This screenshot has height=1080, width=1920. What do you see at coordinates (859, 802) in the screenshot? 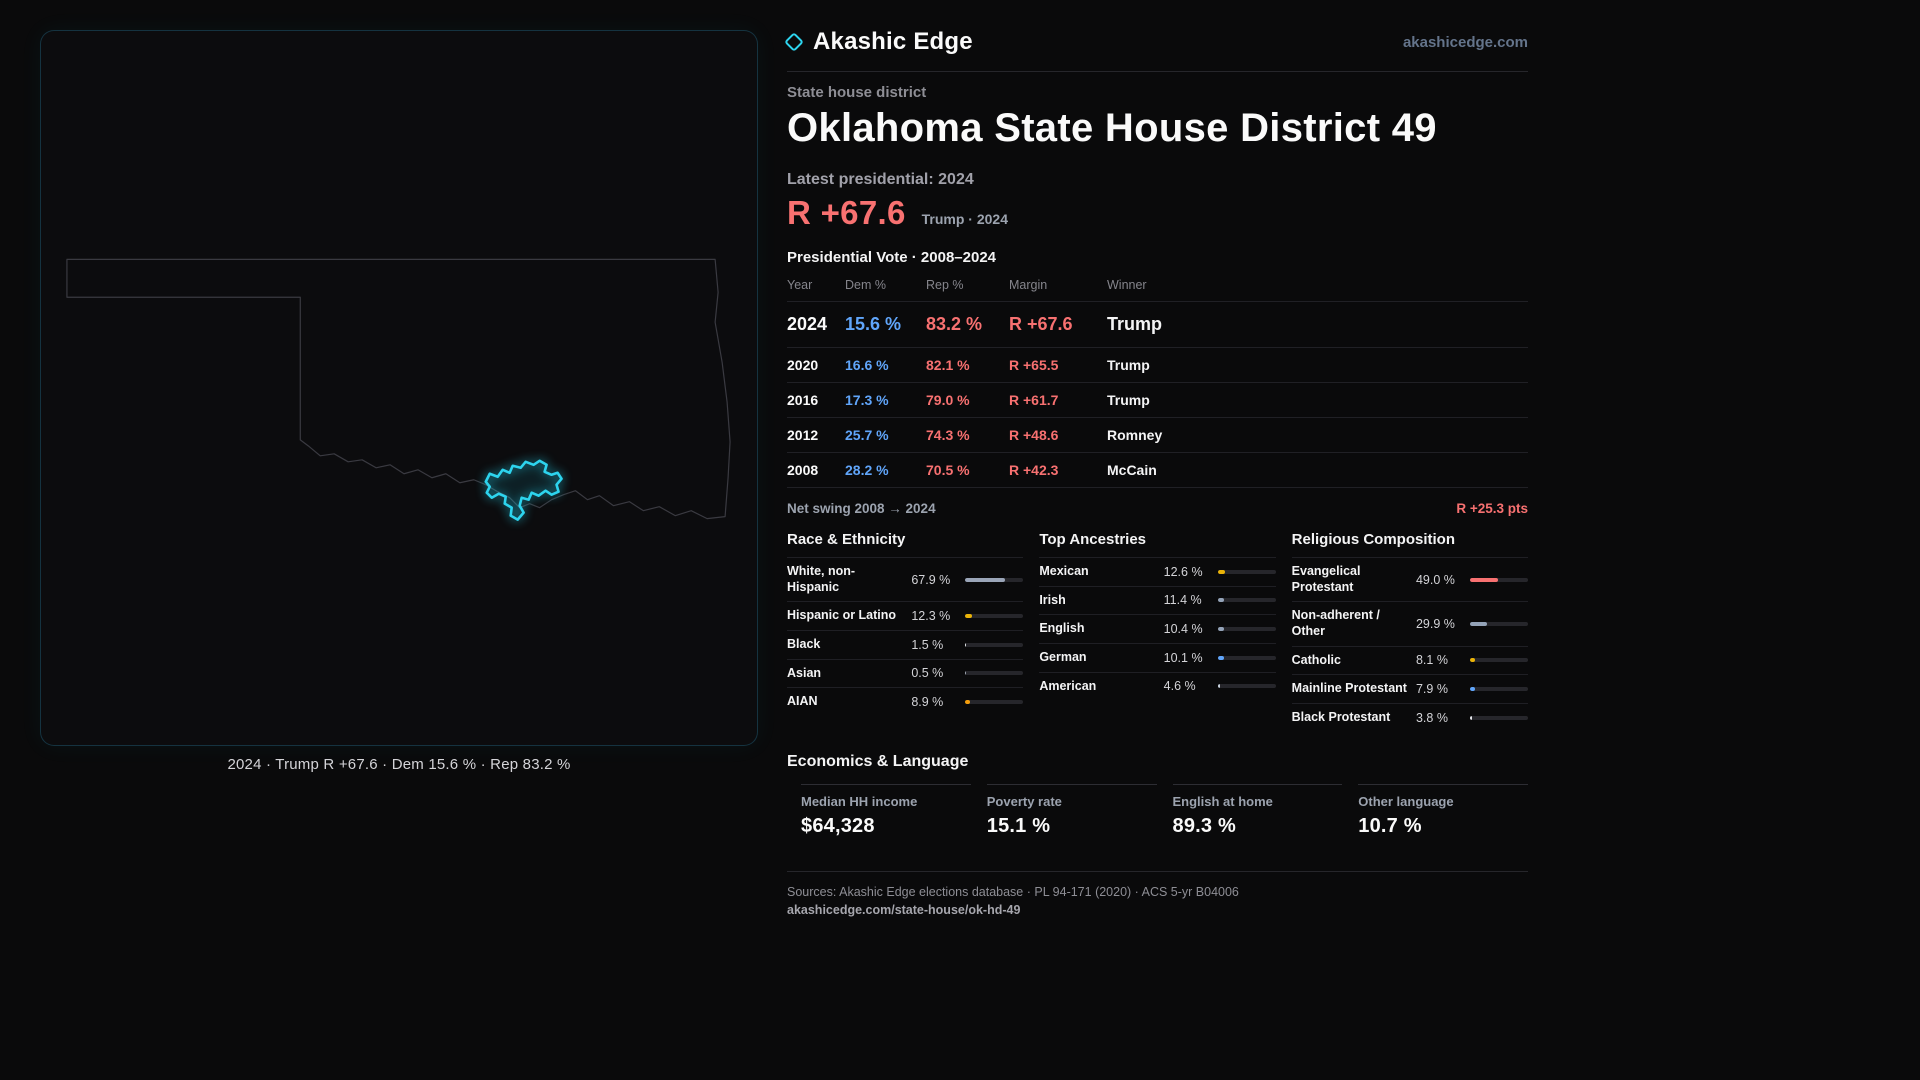
I see `stat-label: Median HH income` at bounding box center [859, 802].